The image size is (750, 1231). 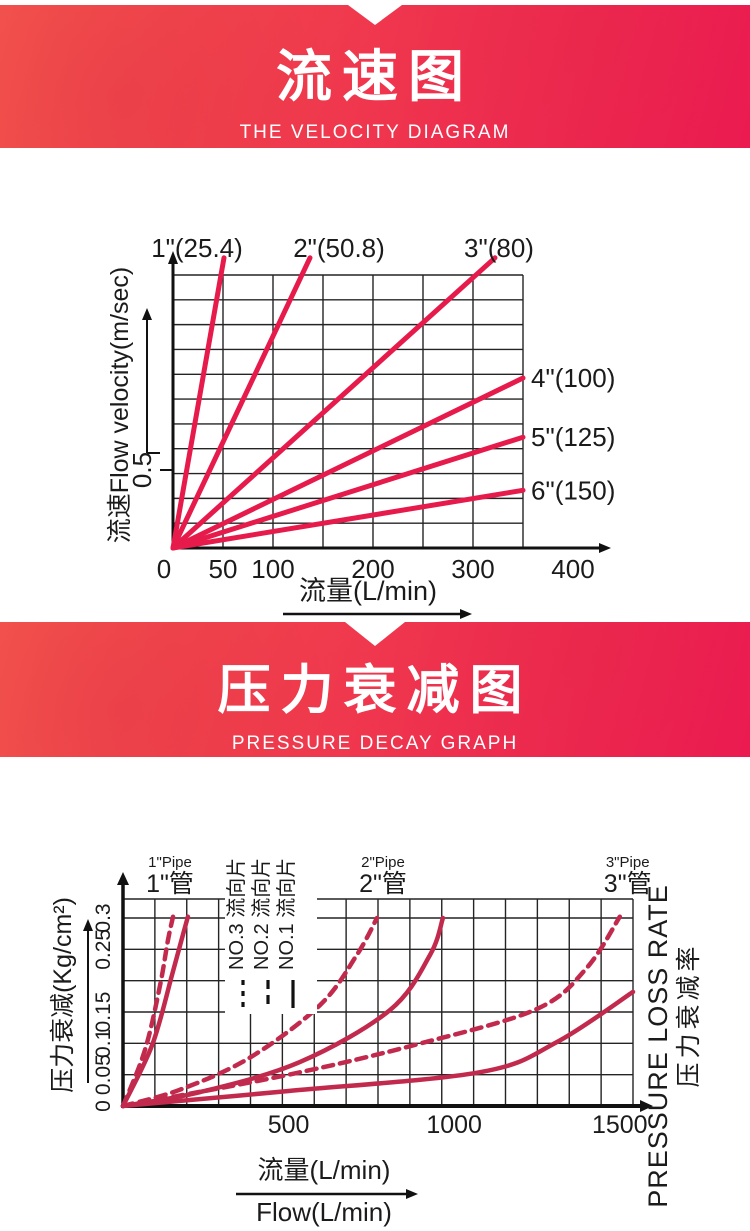 I want to click on pressure-banner-subtitle: PRESSURE DECAY GRAPH, so click(x=375, y=743).